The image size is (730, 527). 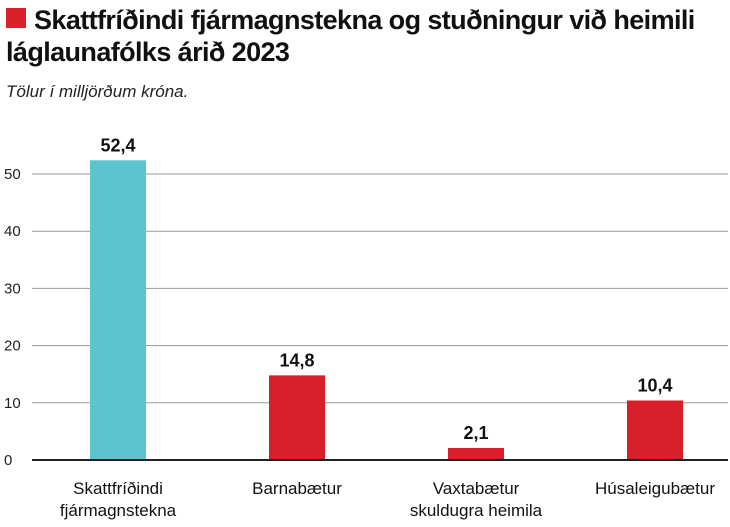 What do you see at coordinates (12, 231) in the screenshot?
I see `y-tick-label: 40` at bounding box center [12, 231].